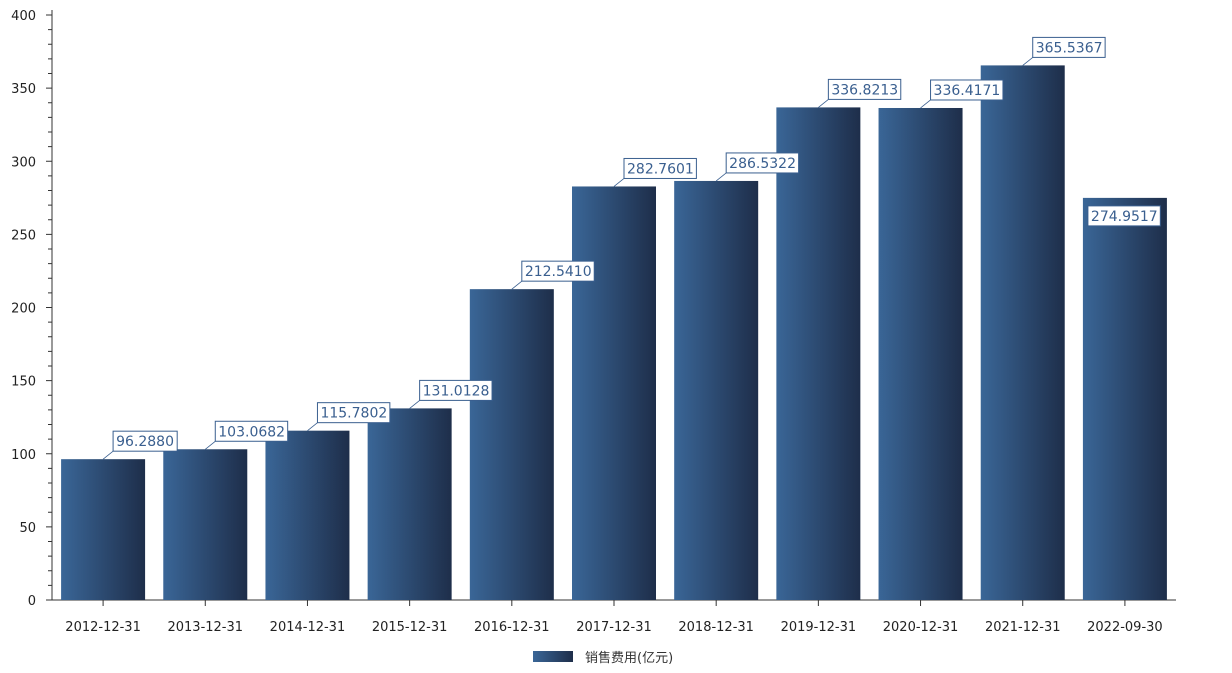 The height and width of the screenshot is (673, 1232). Describe the element at coordinates (32, 601) in the screenshot. I see `y-tick-label: 0` at that location.